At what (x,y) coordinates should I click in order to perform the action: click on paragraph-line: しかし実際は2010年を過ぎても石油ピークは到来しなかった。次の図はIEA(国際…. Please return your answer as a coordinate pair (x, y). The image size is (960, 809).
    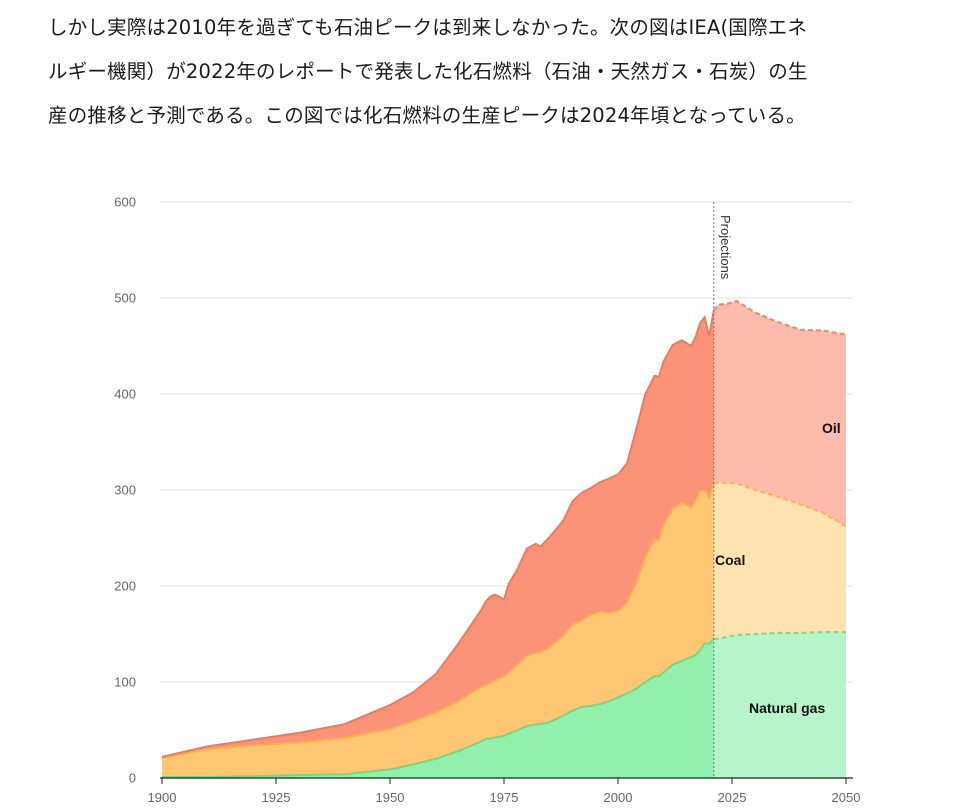
    Looking at the image, I should click on (428, 27).